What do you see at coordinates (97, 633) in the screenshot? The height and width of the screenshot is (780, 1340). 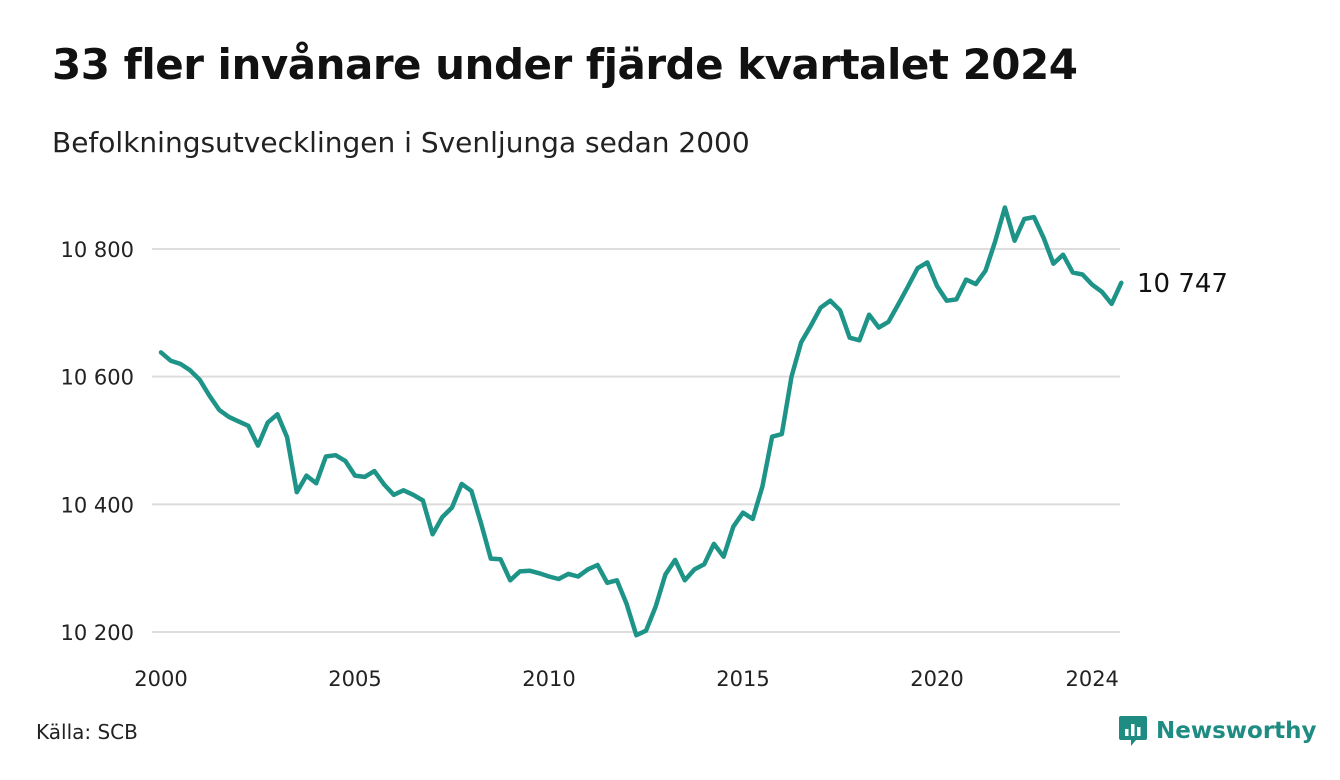 I see `y-tick-label: 10 200` at bounding box center [97, 633].